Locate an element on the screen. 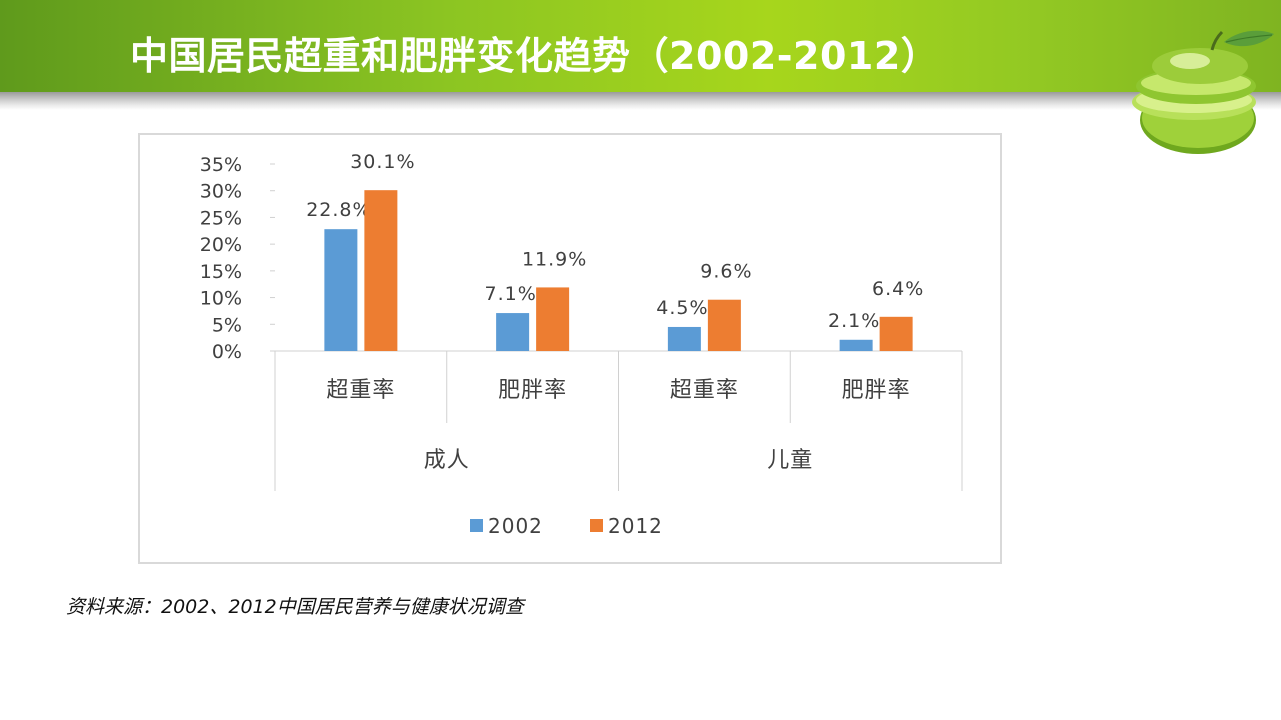  data-label: 9.6% is located at coordinates (726, 272).